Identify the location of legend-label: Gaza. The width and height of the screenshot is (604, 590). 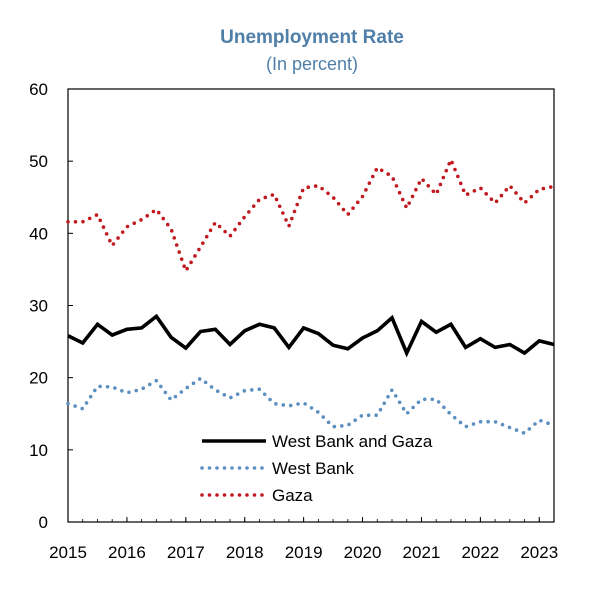
(292, 495).